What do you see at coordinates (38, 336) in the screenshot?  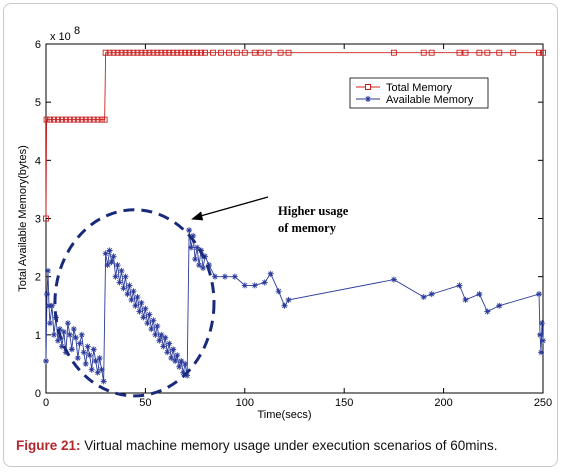 I see `y-tick-label: 1` at bounding box center [38, 336].